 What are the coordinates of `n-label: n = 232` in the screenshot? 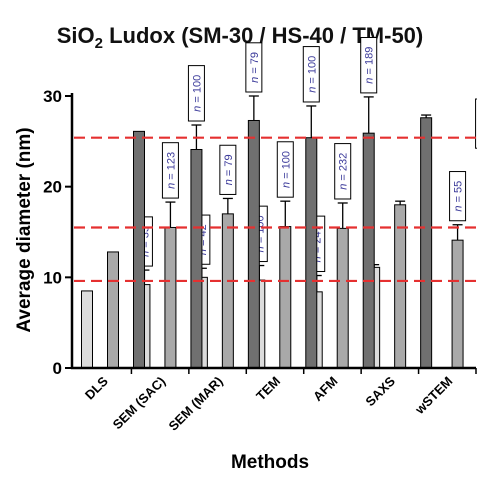 It's located at (344, 171).